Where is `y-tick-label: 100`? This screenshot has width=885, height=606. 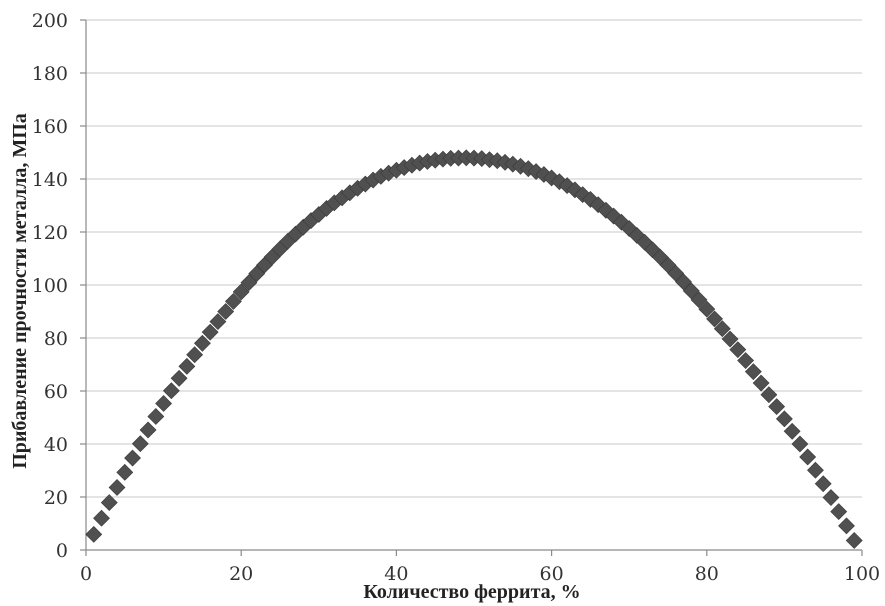 y-tick-label: 100 is located at coordinates (50, 286).